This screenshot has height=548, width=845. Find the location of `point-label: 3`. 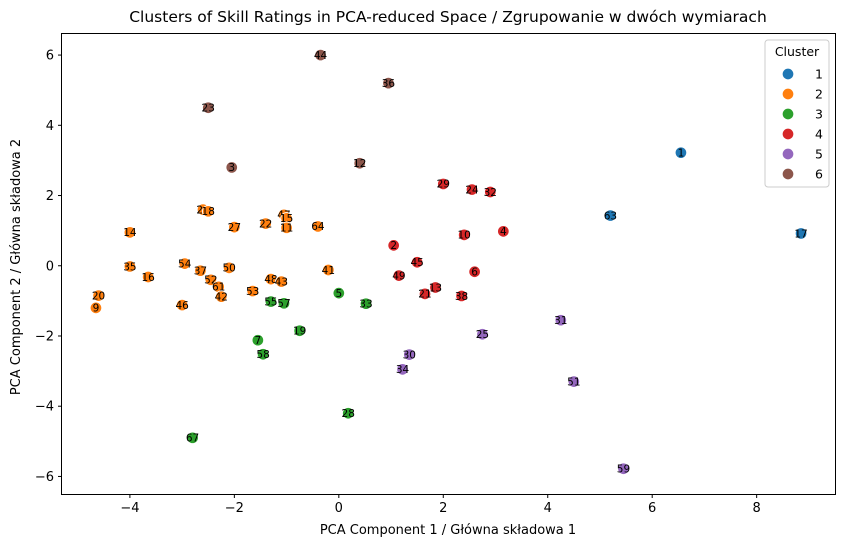

point-label: 3 is located at coordinates (231, 168).